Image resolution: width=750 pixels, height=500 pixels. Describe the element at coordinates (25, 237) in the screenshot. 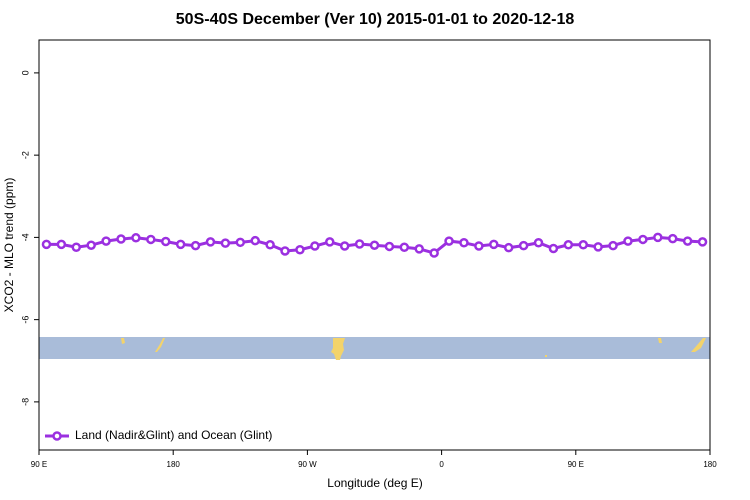

I see `y-tick-label: -4` at that location.